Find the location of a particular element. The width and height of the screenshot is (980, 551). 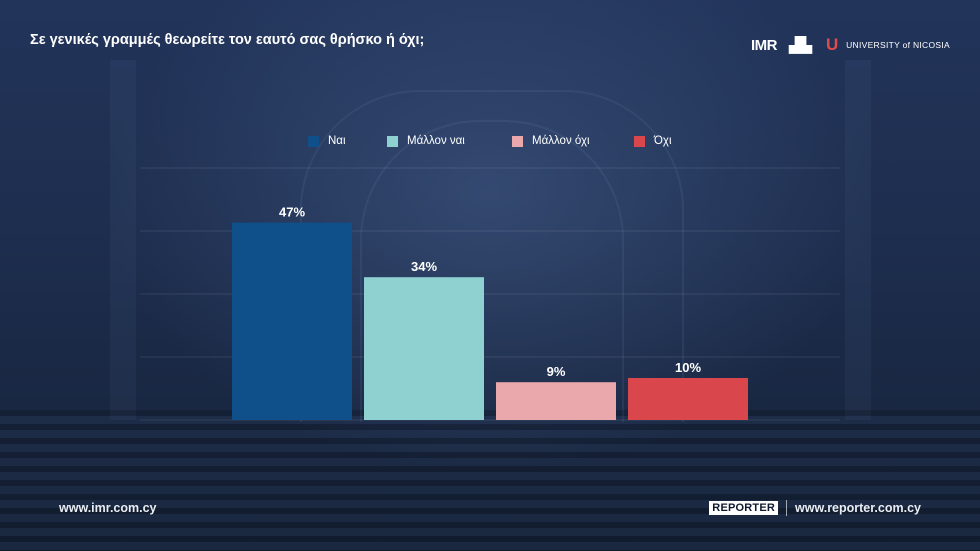

imr-logo-text: IMR is located at coordinates (764, 45).